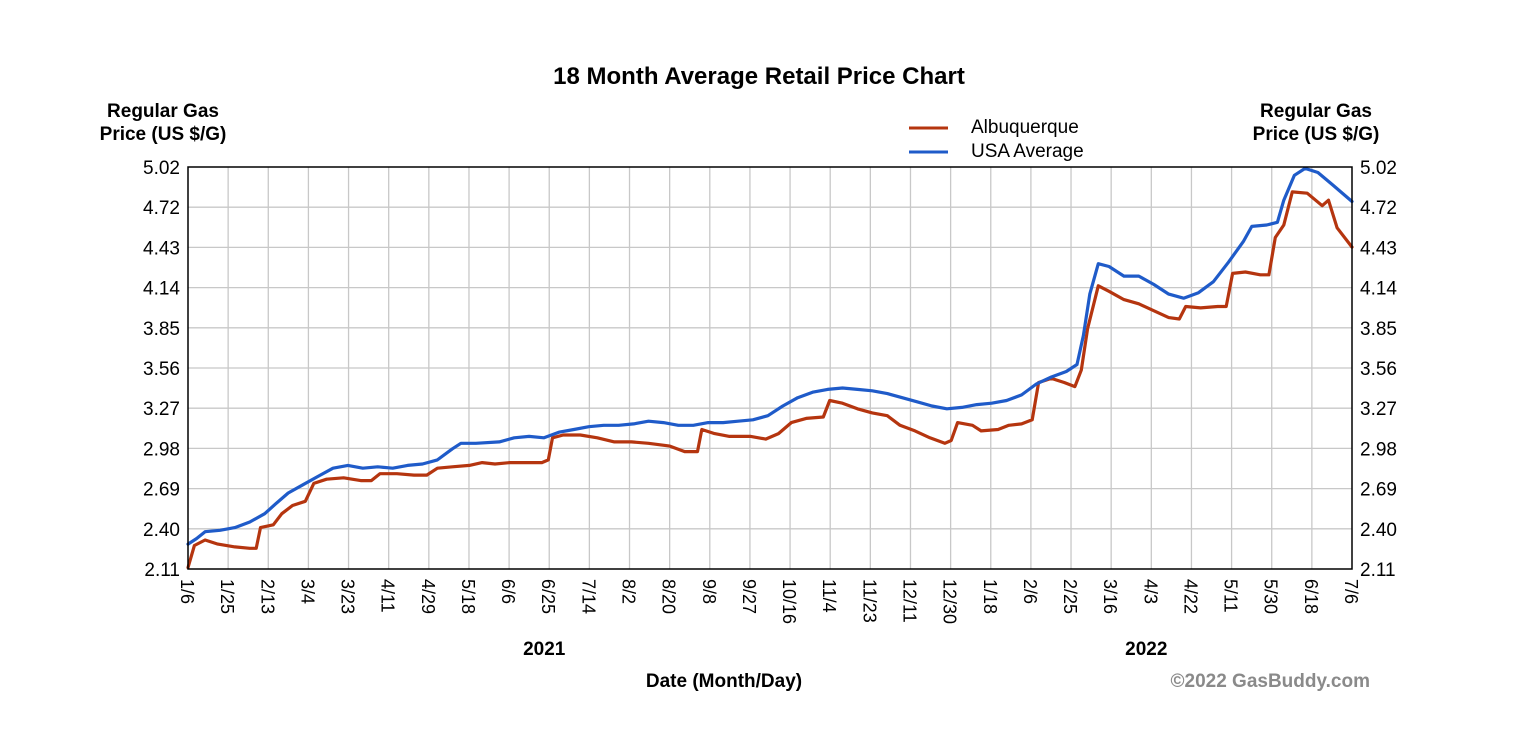  I want to click on x-tick-label: 1/6, so click(187, 591).